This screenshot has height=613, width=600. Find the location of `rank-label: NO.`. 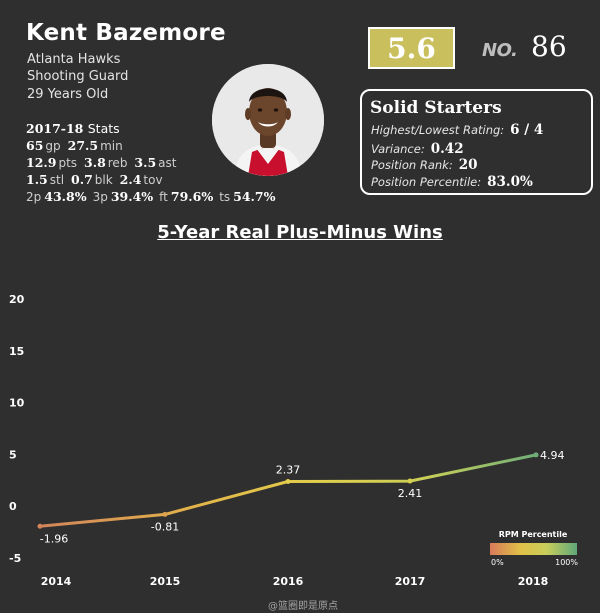

rank-label: NO. is located at coordinates (500, 50).